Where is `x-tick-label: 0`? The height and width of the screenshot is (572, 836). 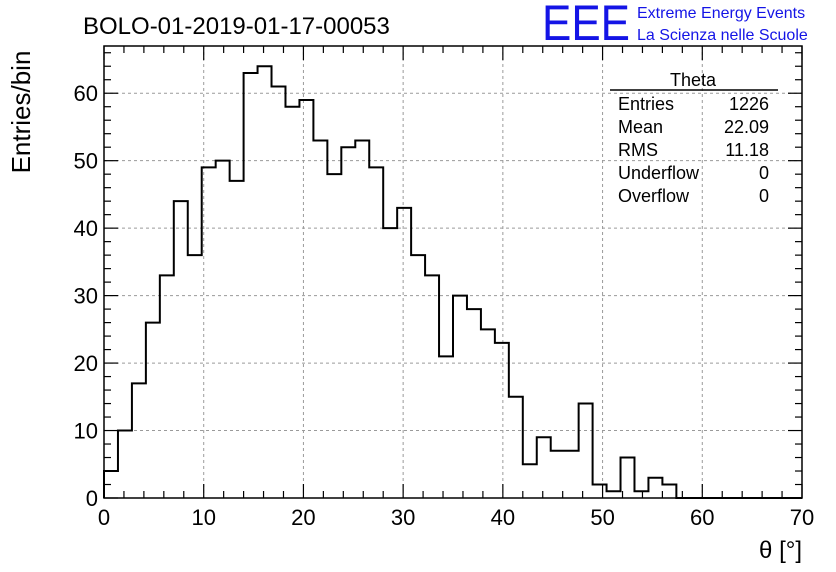
x-tick-label: 0 is located at coordinates (104, 517).